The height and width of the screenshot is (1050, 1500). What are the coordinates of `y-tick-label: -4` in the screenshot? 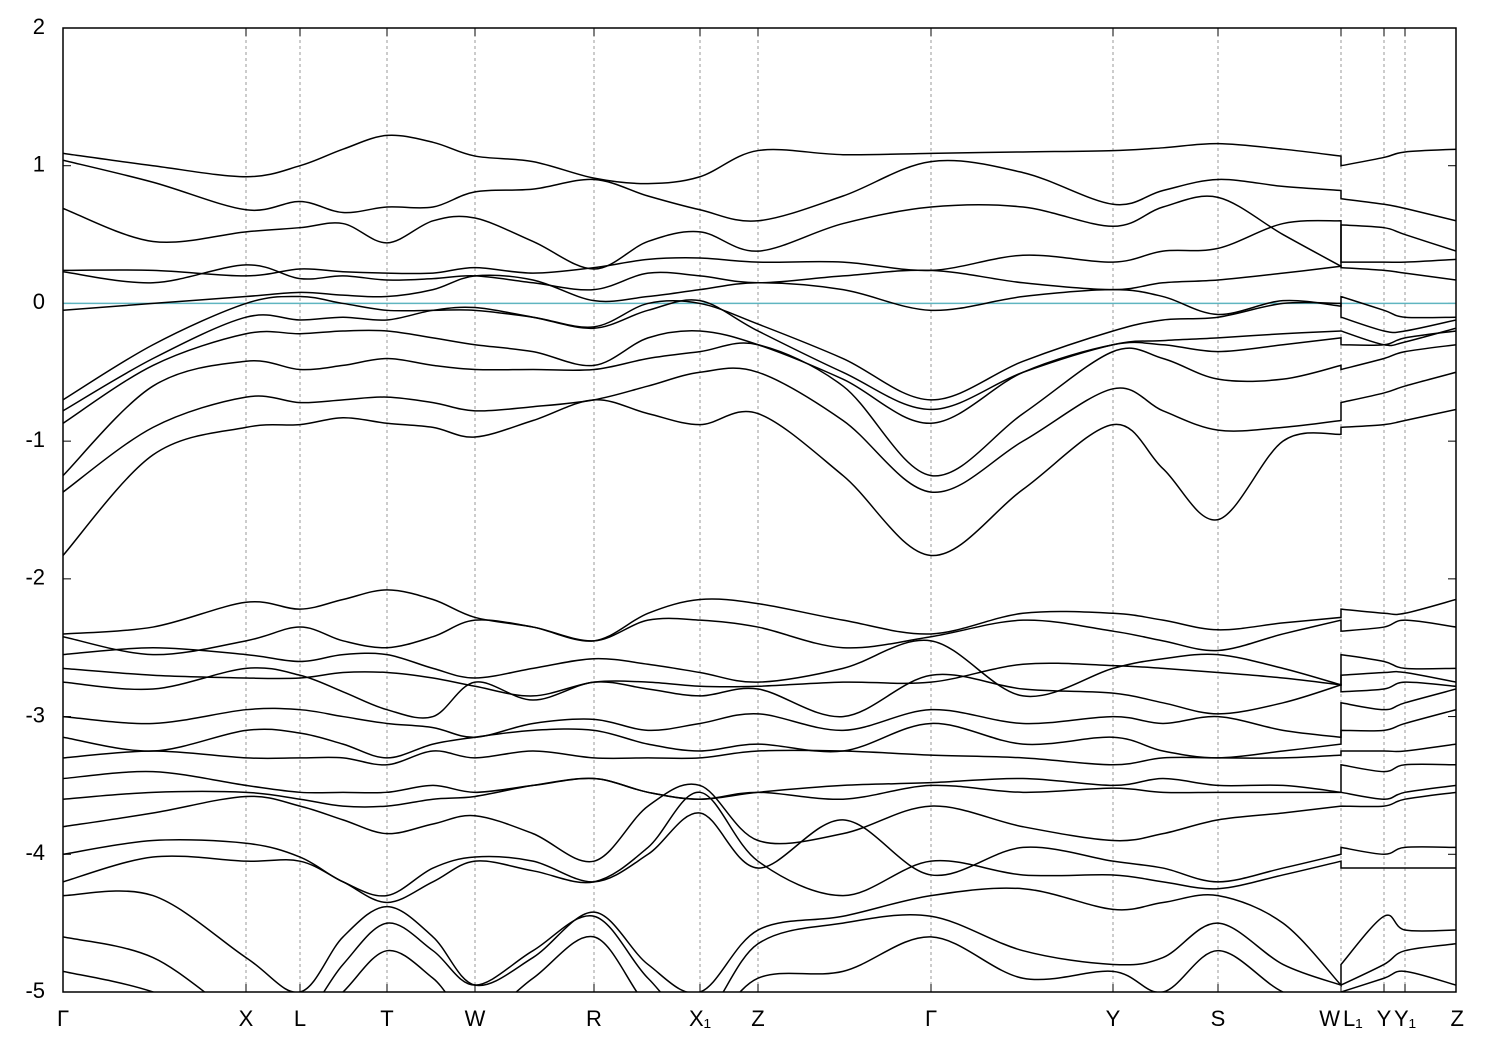 It's located at (35, 852).